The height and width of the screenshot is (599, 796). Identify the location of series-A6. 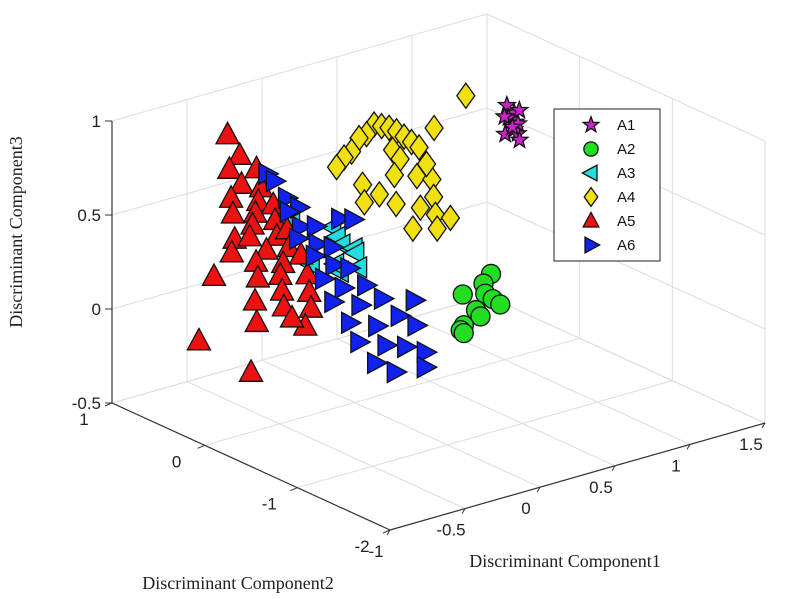
(348, 273).